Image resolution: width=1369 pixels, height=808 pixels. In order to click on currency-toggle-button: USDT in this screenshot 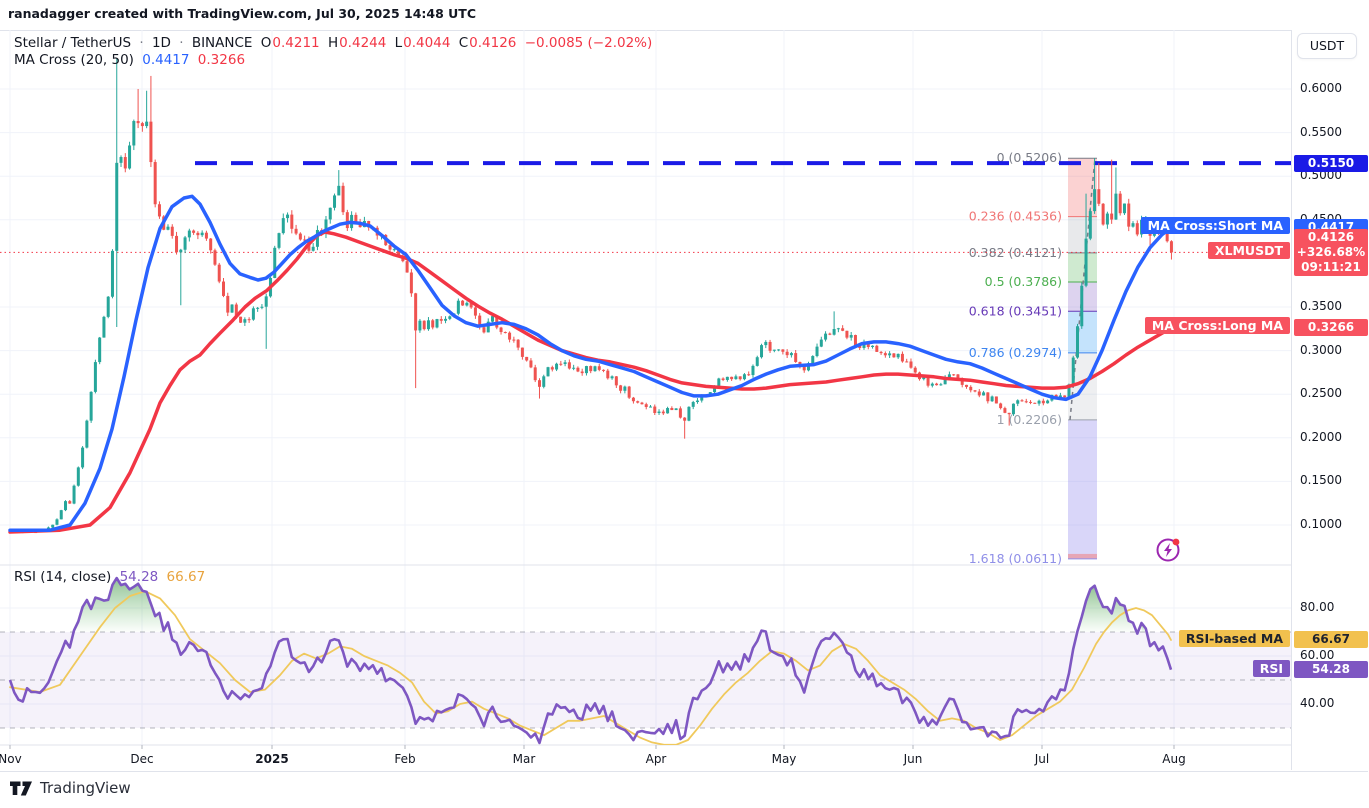, I will do `click(1327, 46)`.